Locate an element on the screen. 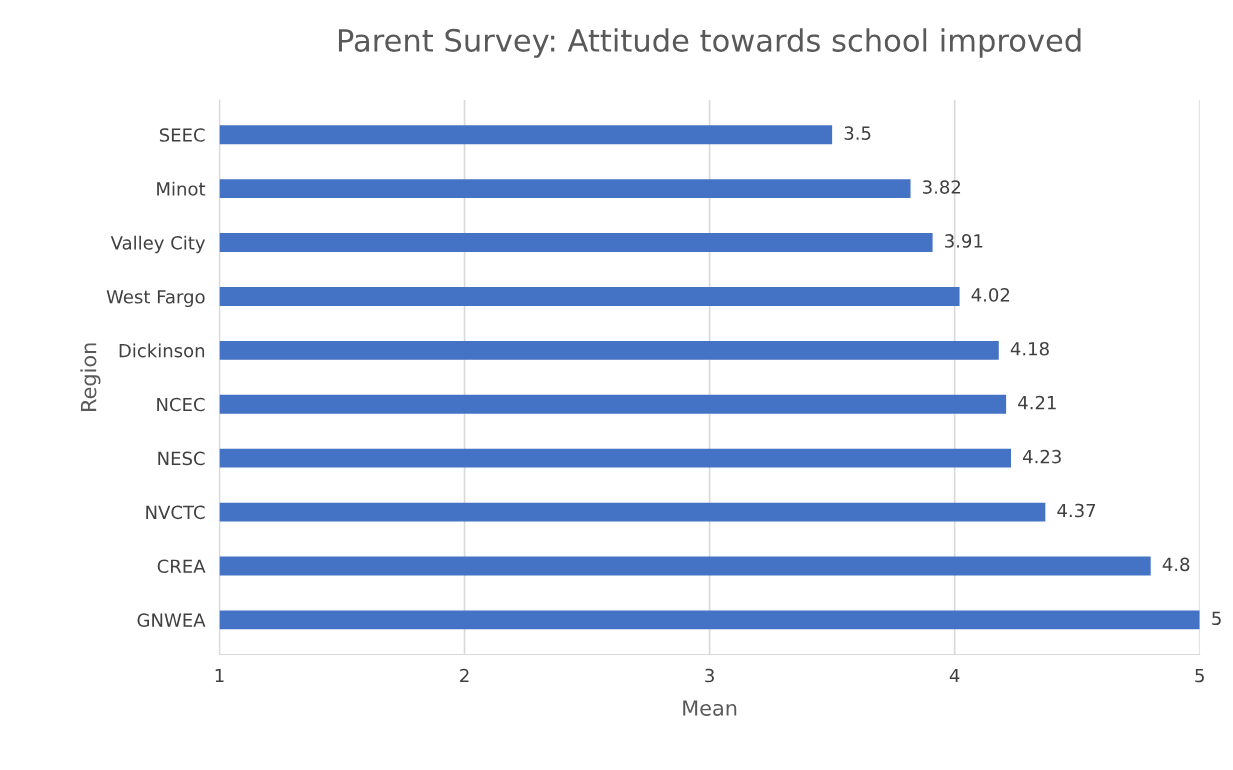 The height and width of the screenshot is (770, 1233). data-label: 4.21 is located at coordinates (1037, 402).